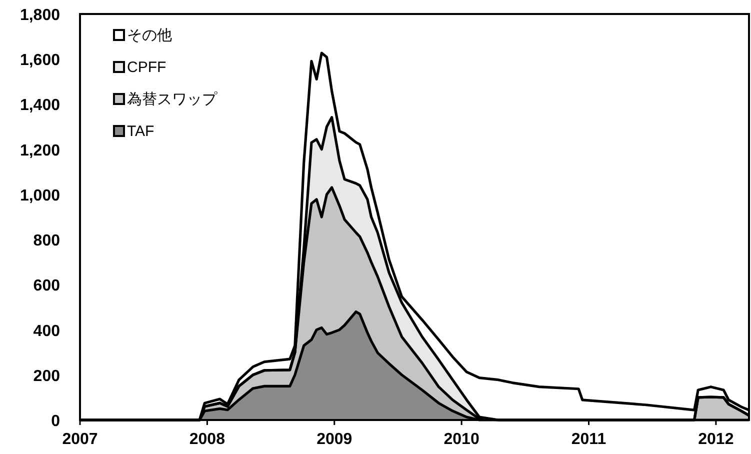  I want to click on x-tick-label: 2012, so click(716, 439).